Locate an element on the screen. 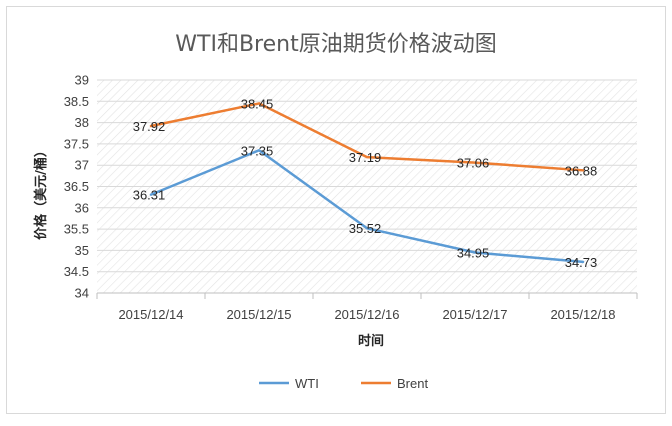  y-tick-label: 36.5 is located at coordinates (76, 186).